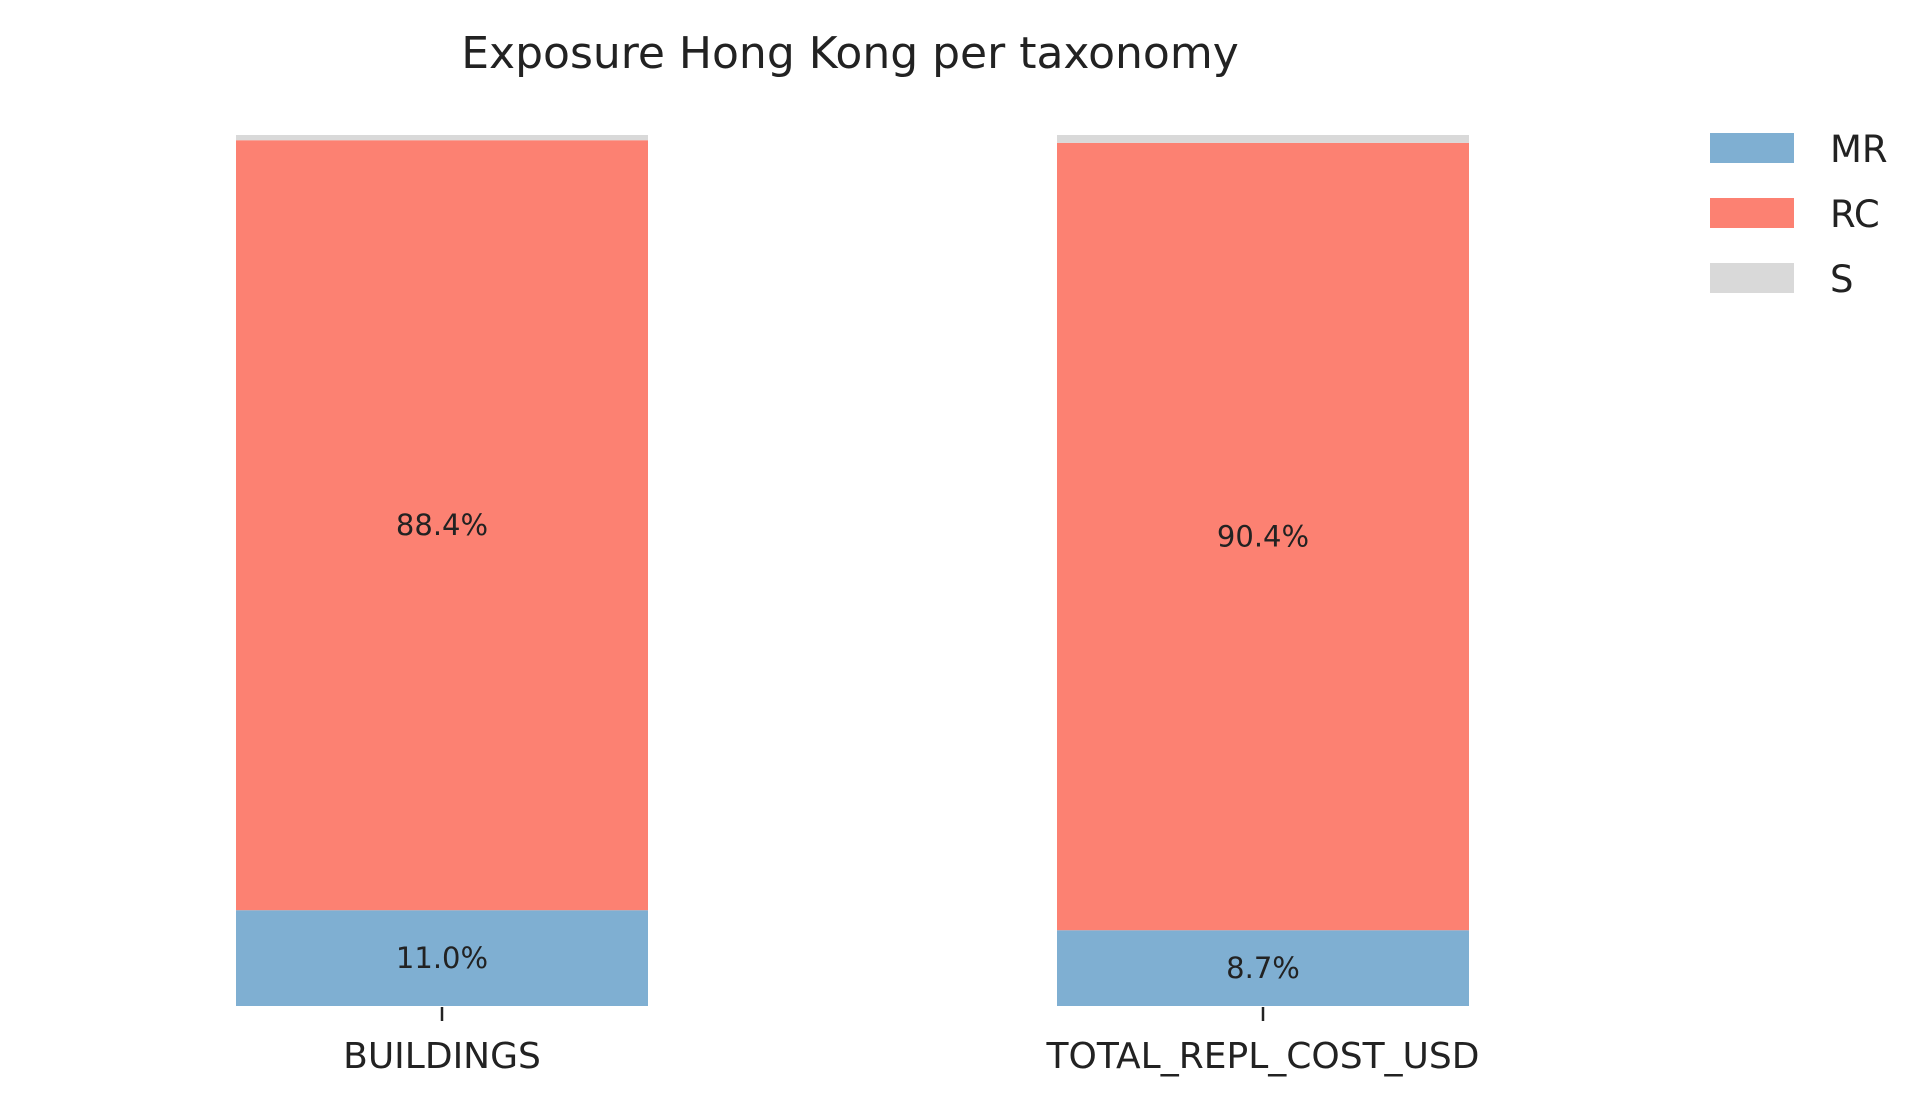  Describe the element at coordinates (1859, 149) in the screenshot. I see `legend-label-mr: MR` at that location.